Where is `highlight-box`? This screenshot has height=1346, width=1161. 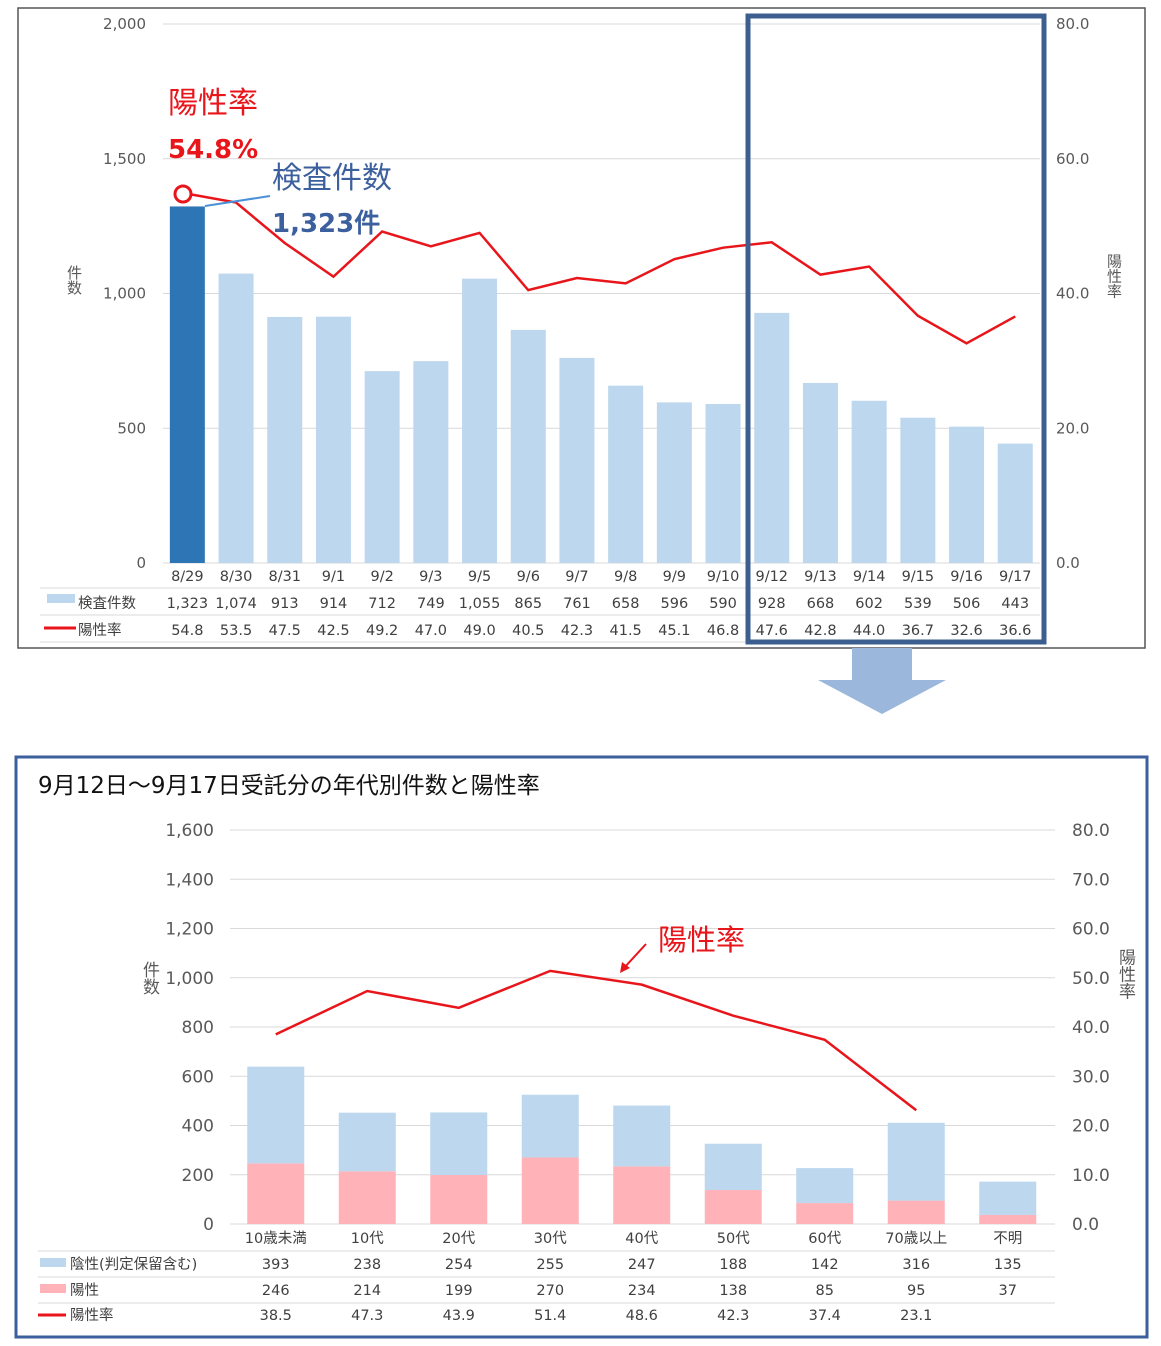
highlight-box is located at coordinates (896, 329).